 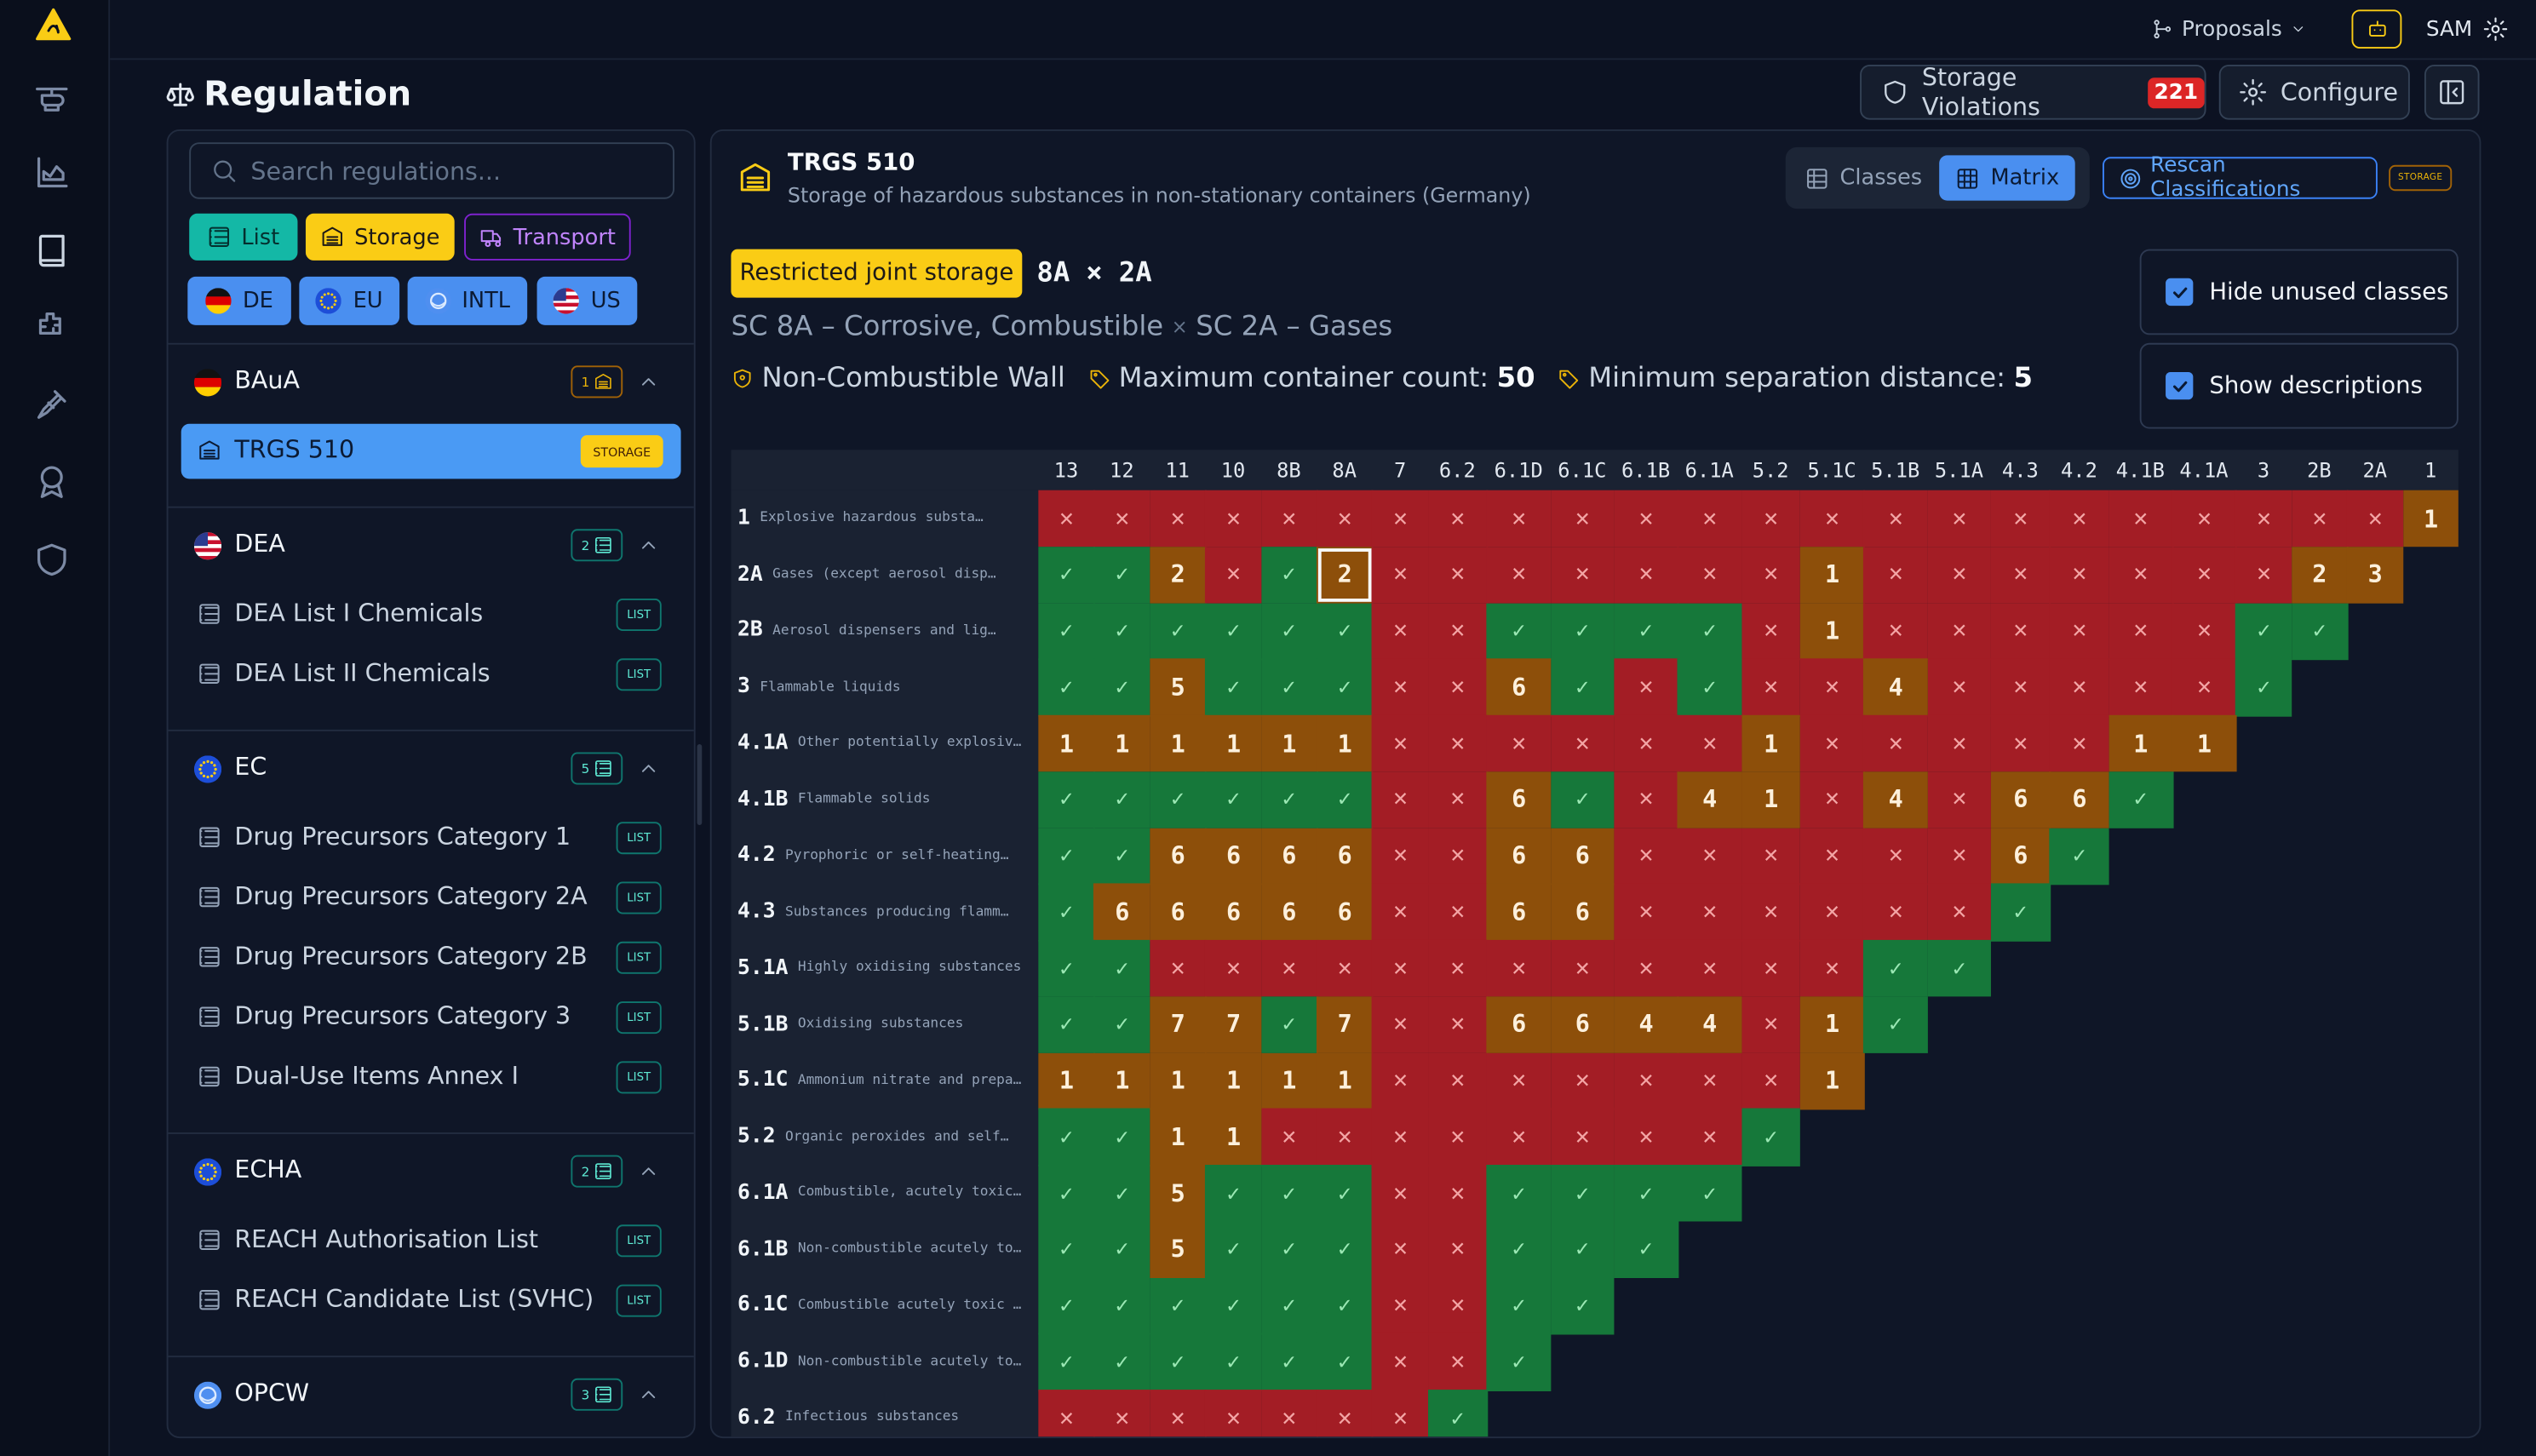 I want to click on item-name: DEA List II Chemicals, so click(x=362, y=673).